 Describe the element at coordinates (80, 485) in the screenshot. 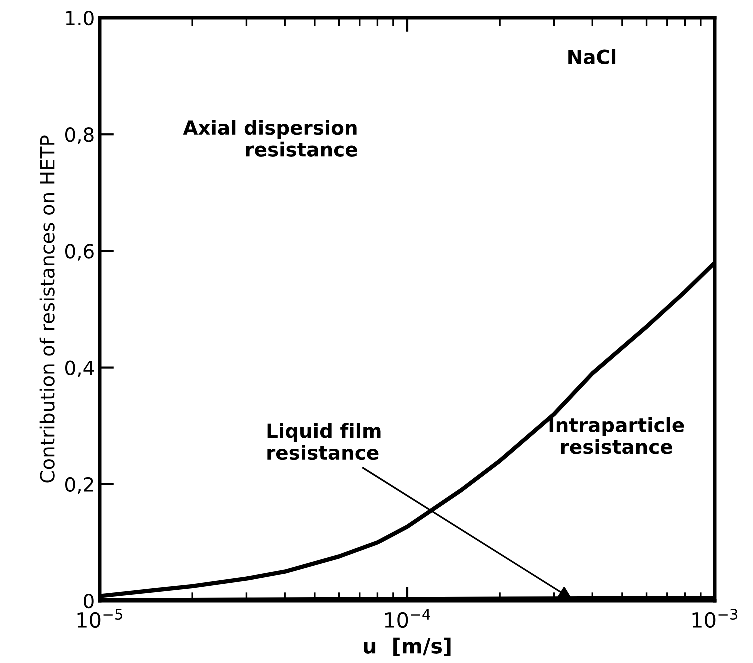

I see `y-tick-label: 0,2` at that location.